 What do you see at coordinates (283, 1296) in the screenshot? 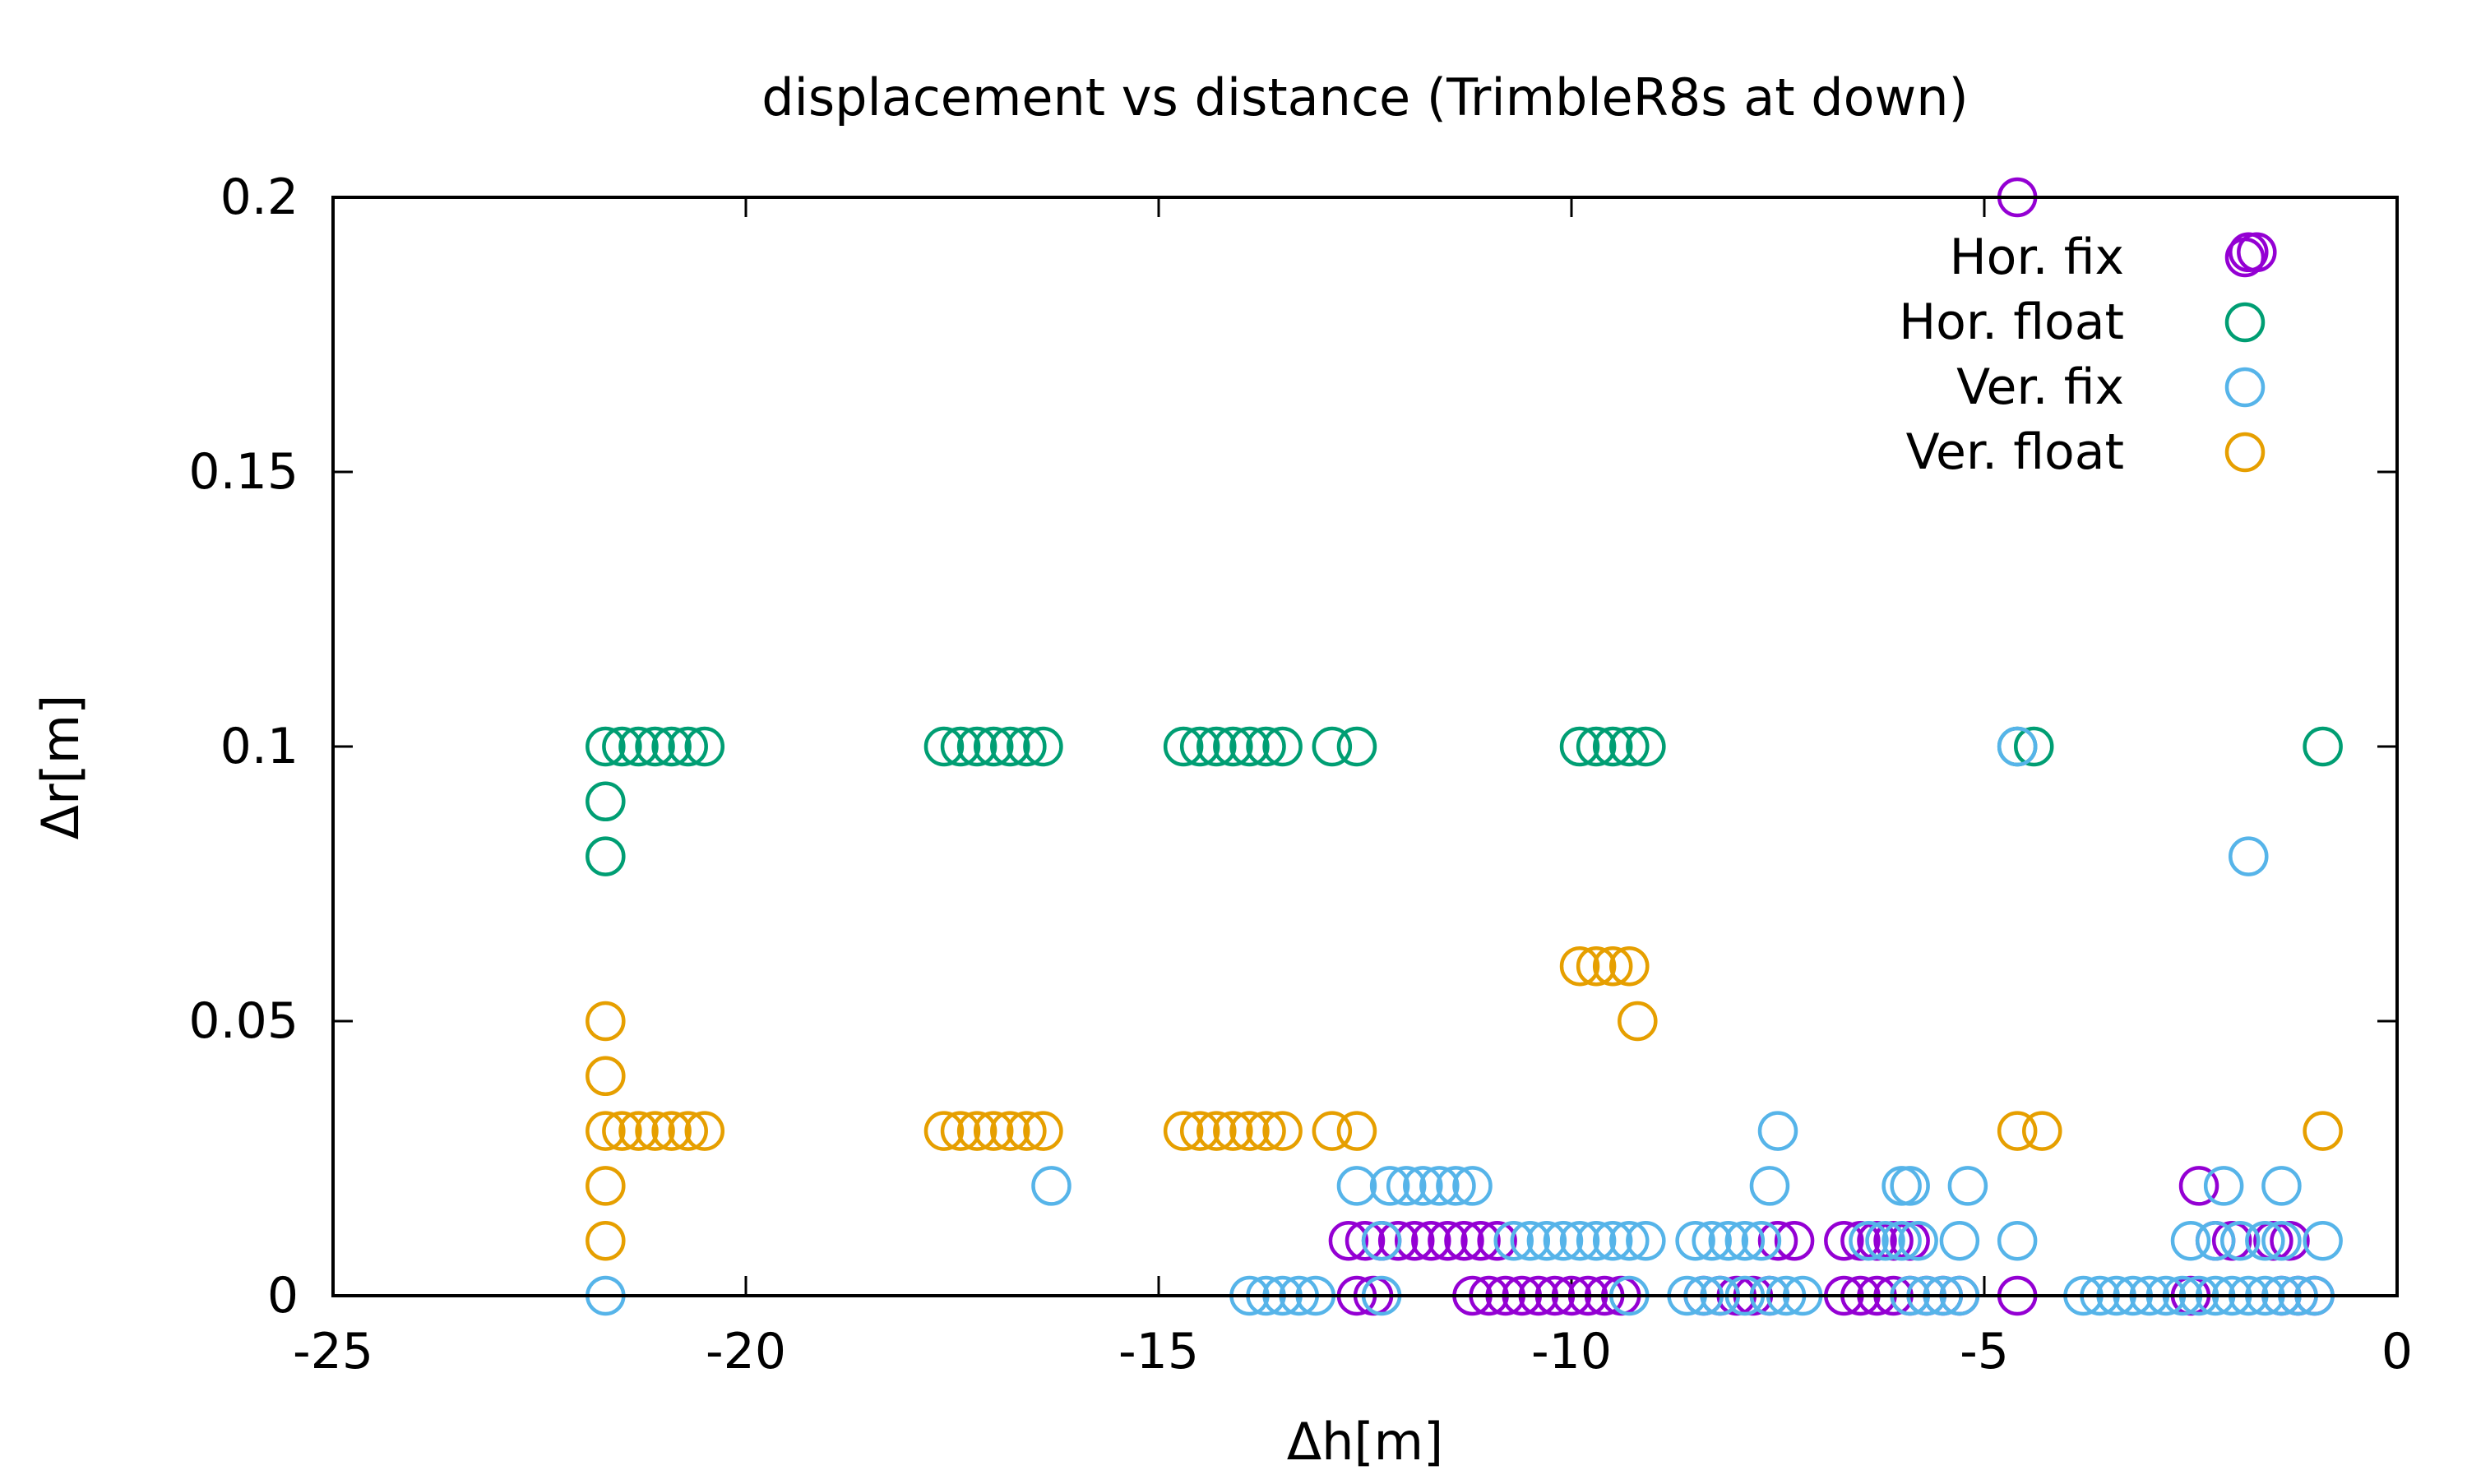
I see `y-tick-label: 0` at bounding box center [283, 1296].